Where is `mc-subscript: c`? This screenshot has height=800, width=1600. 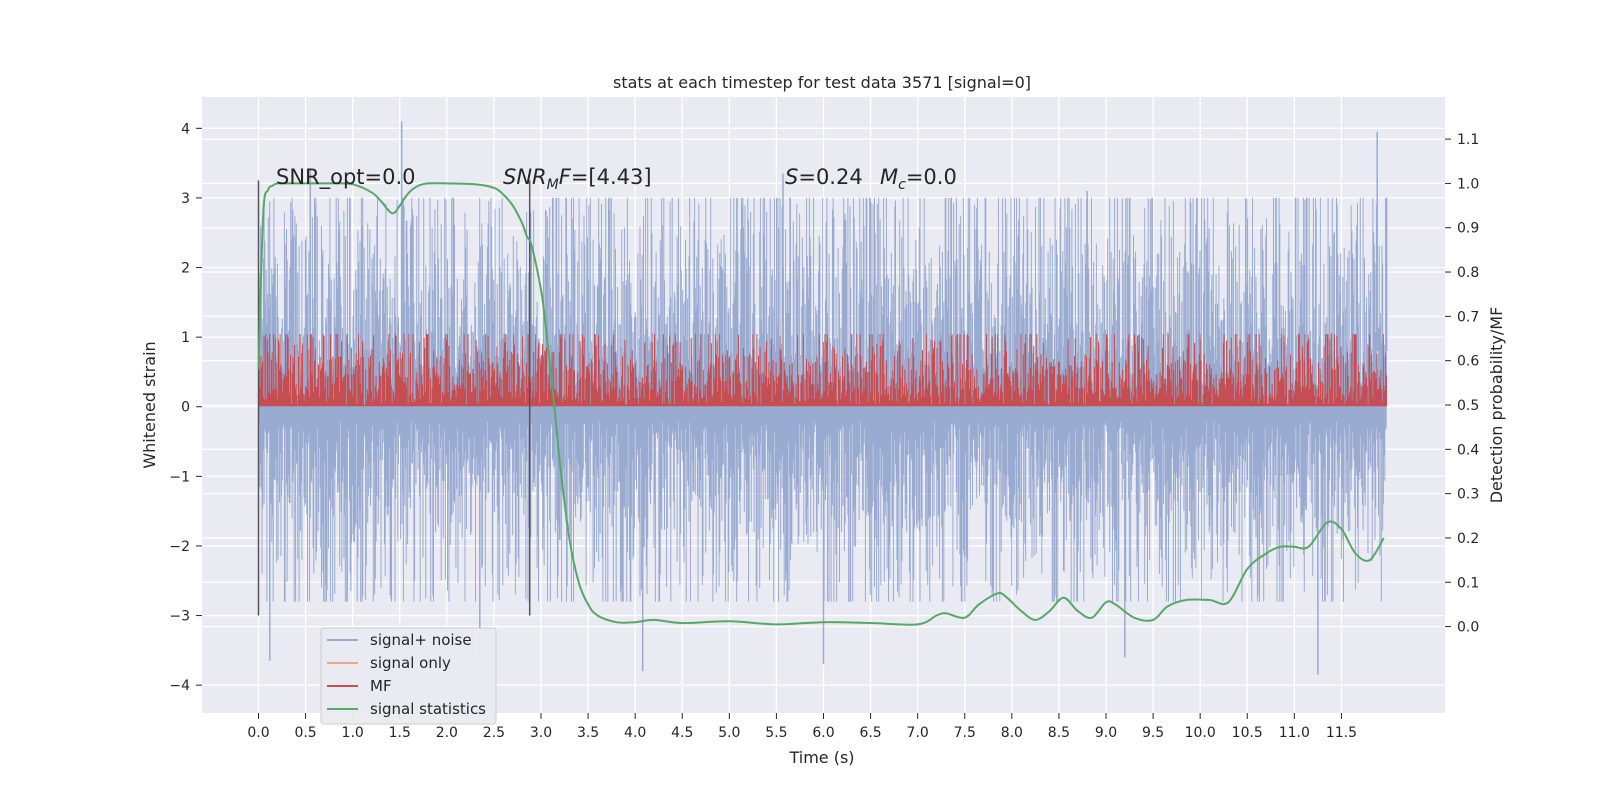
mc-subscript: c is located at coordinates (902, 185).